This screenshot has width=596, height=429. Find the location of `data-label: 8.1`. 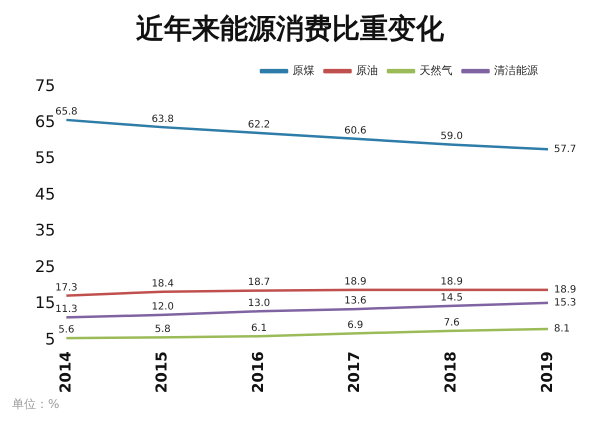

data-label: 8.1 is located at coordinates (562, 329).